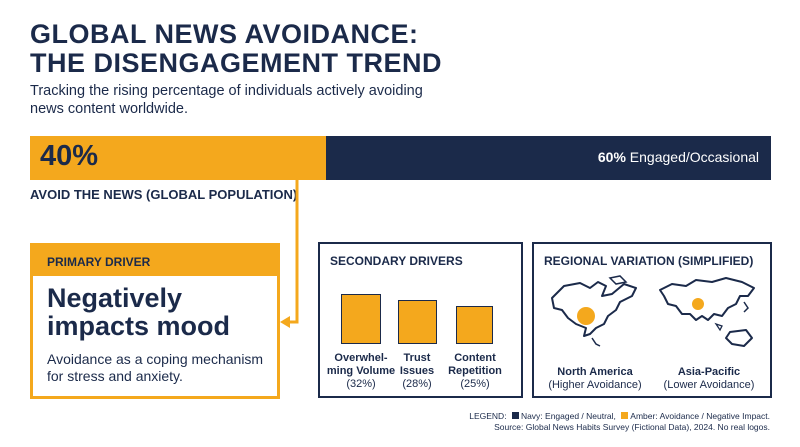 The width and height of the screenshot is (800, 447). I want to click on legend-navy-swatch, so click(515, 415).